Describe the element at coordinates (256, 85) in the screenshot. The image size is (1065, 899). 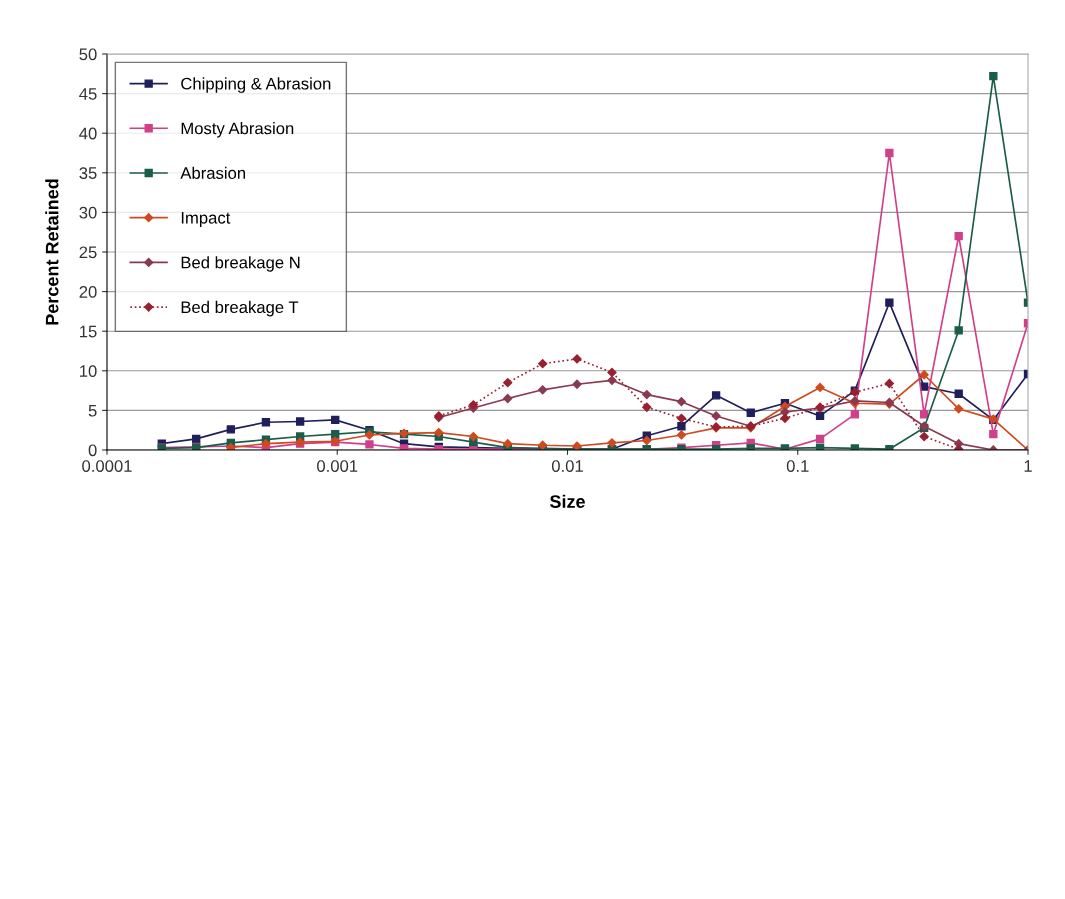
I see `legend-label: Chipping & Abrasion` at that location.